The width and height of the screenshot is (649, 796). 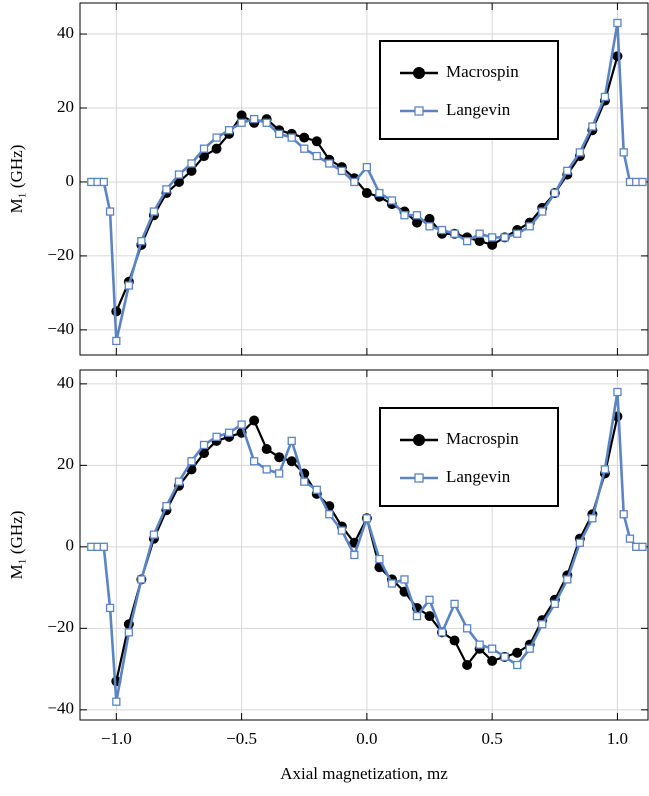 I want to click on y-tick-label: 0, so click(x=70, y=180).